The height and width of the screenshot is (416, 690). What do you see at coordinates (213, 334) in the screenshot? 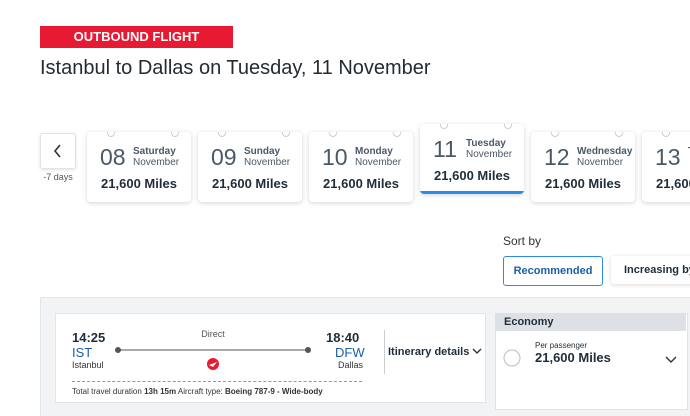
I see `stop-info: Direct` at bounding box center [213, 334].